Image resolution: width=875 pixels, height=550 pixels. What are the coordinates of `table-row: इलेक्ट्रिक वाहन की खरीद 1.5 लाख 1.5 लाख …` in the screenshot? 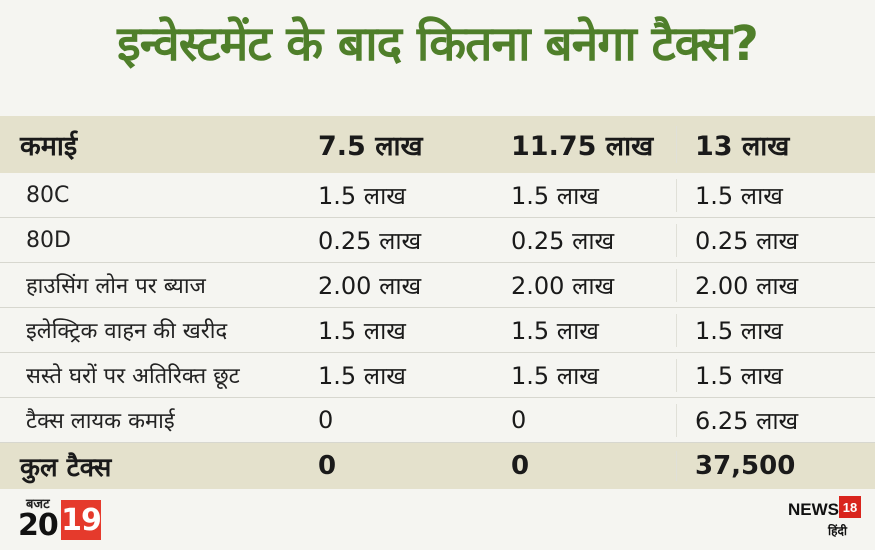 It's located at (437, 330).